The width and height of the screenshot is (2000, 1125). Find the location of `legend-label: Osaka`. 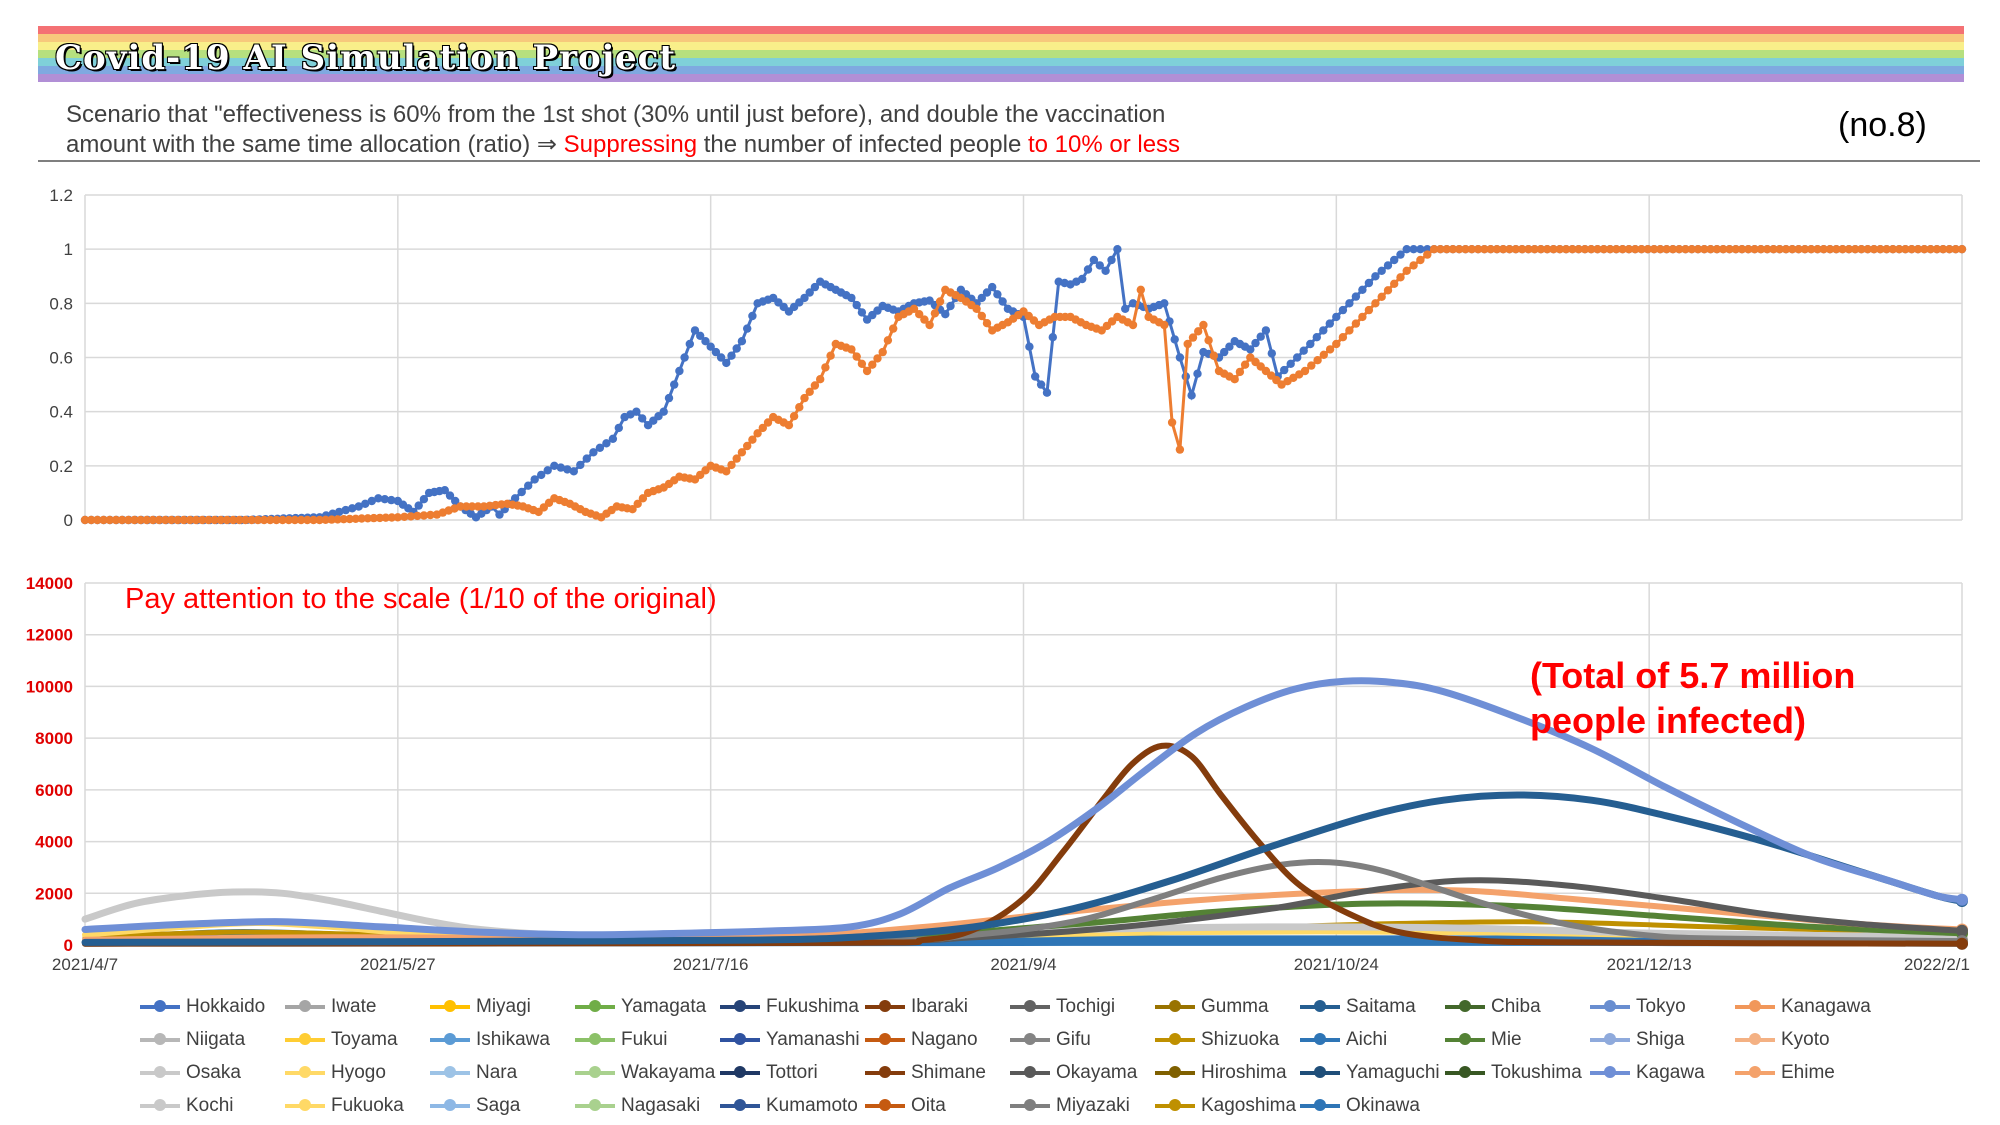

legend-label: Osaka is located at coordinates (213, 1072).